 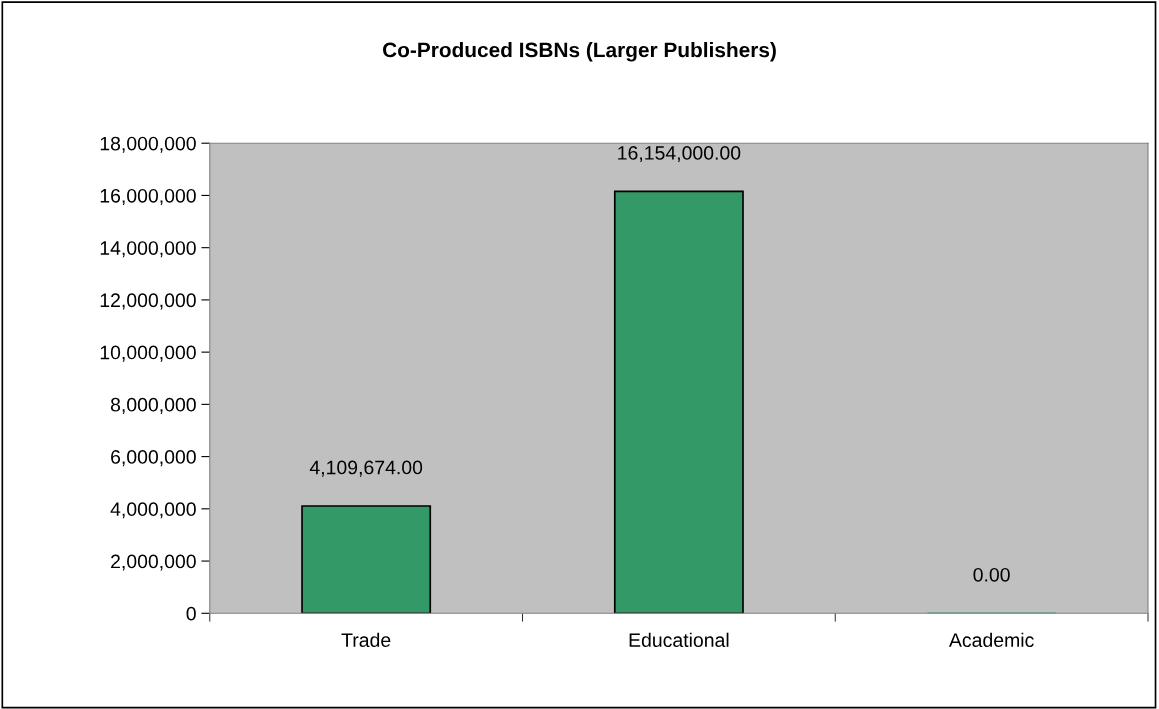 What do you see at coordinates (679, 154) in the screenshot?
I see `data-label: 16,154,000.00` at bounding box center [679, 154].